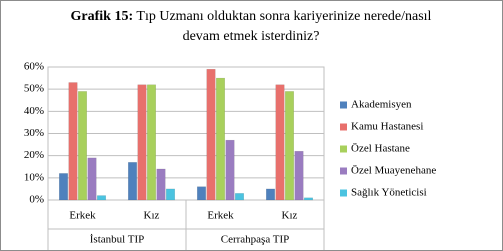  What do you see at coordinates (34, 155) in the screenshot?
I see `y-tick-label: 20%` at bounding box center [34, 155].